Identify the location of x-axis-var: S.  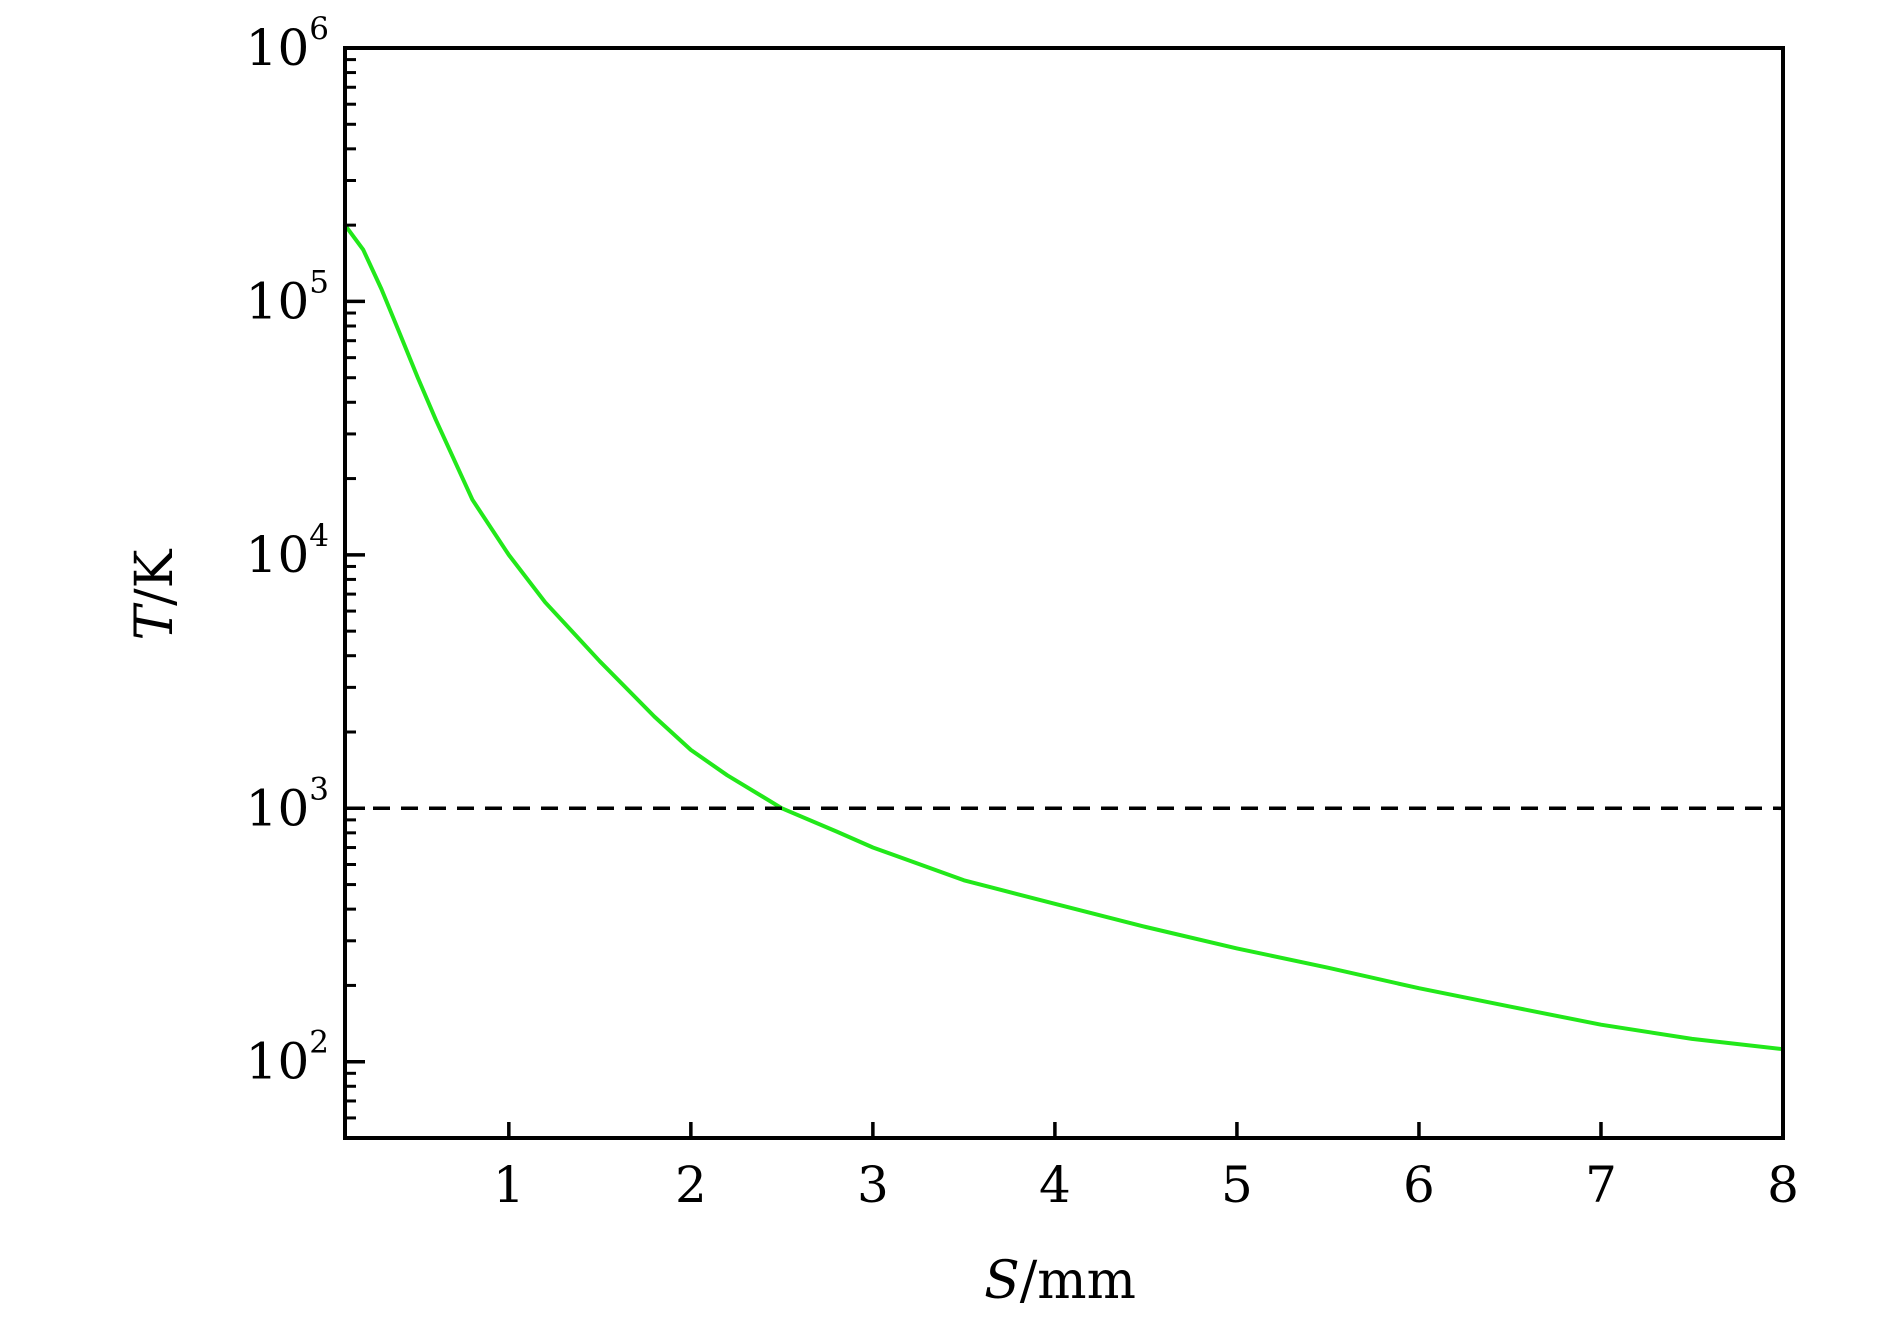
(1002, 1281).